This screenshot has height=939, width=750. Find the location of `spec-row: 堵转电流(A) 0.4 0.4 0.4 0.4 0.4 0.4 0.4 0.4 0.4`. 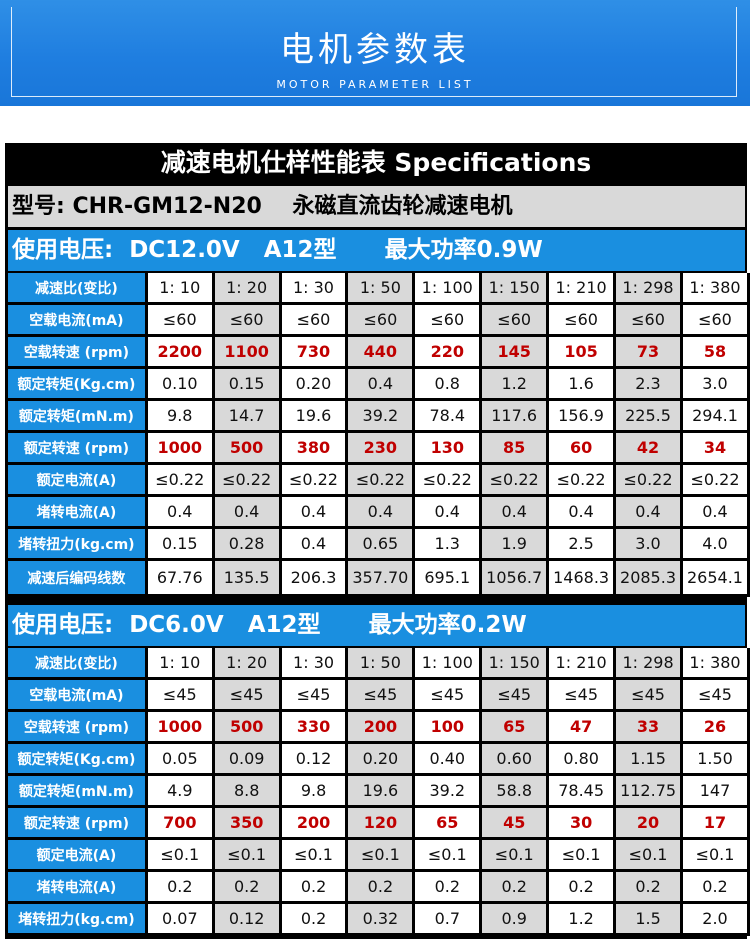

spec-row: 堵转电流(A) 0.4 0.4 0.4 0.4 0.4 0.4 0.4 0.4 0.4 is located at coordinates (379, 513).